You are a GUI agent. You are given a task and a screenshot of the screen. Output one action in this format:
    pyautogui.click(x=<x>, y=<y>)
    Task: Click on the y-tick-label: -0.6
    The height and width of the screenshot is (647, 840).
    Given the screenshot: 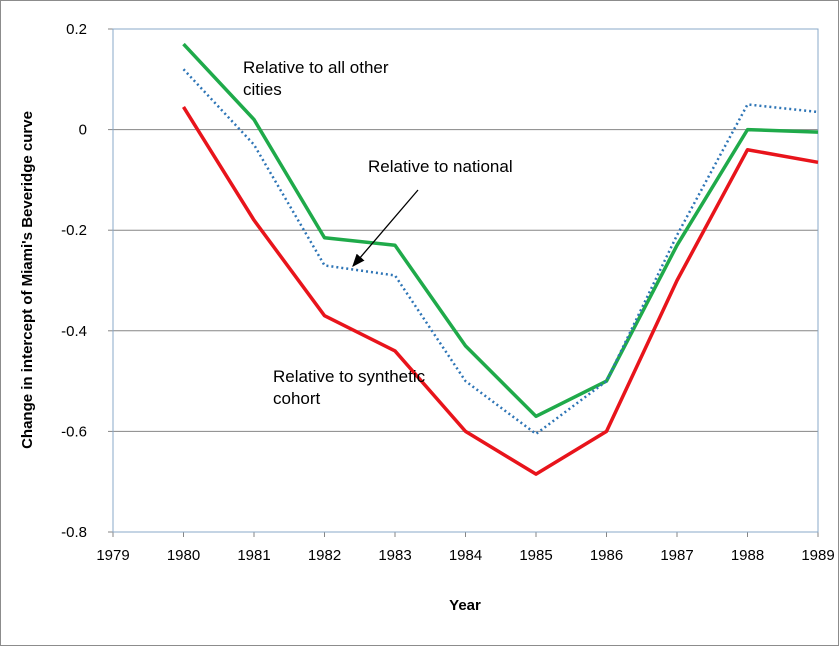 What is the action you would take?
    pyautogui.click(x=74, y=431)
    